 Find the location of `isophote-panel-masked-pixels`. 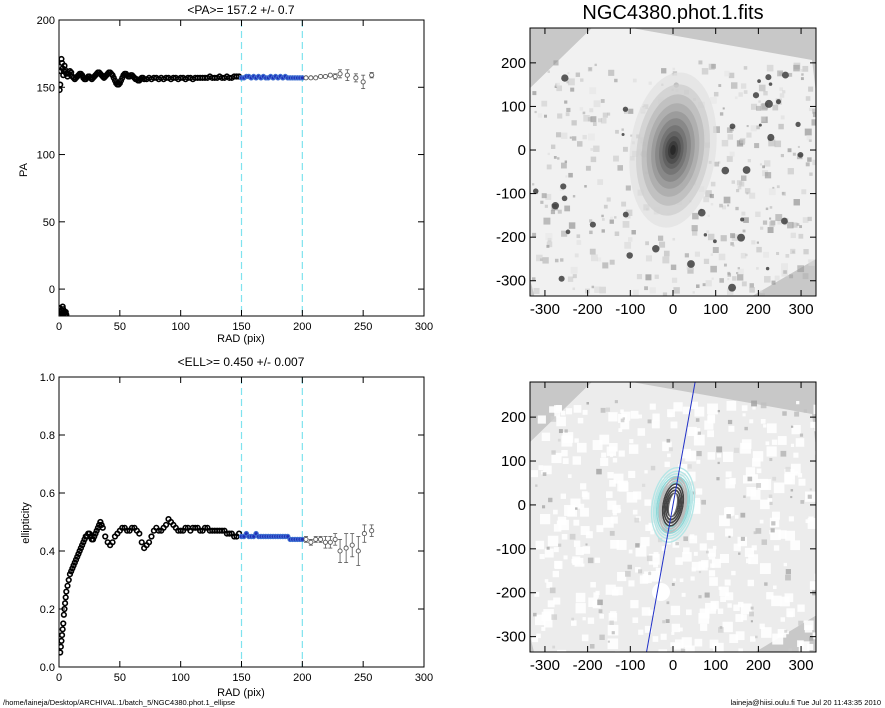

isophote-panel-masked-pixels is located at coordinates (673, 526).